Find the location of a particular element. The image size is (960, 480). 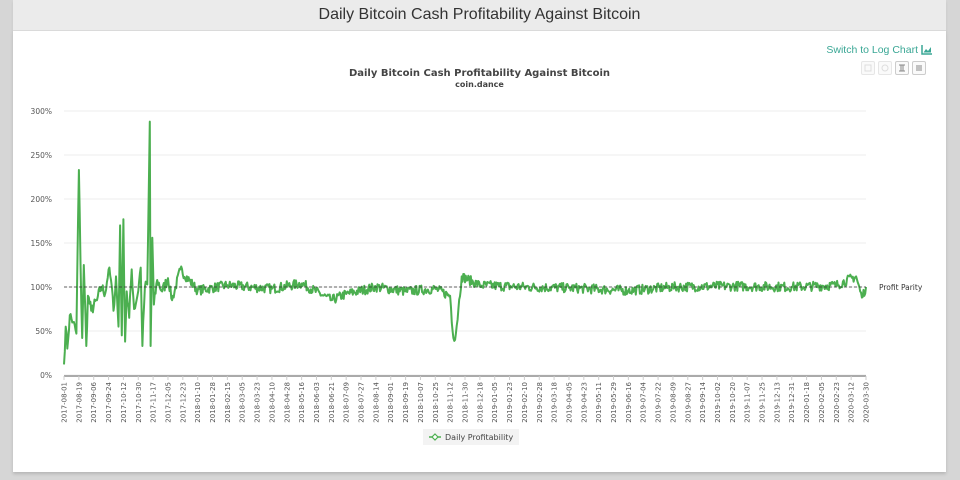

x-axis-tick-label: 2019-07-04 is located at coordinates (644, 401).